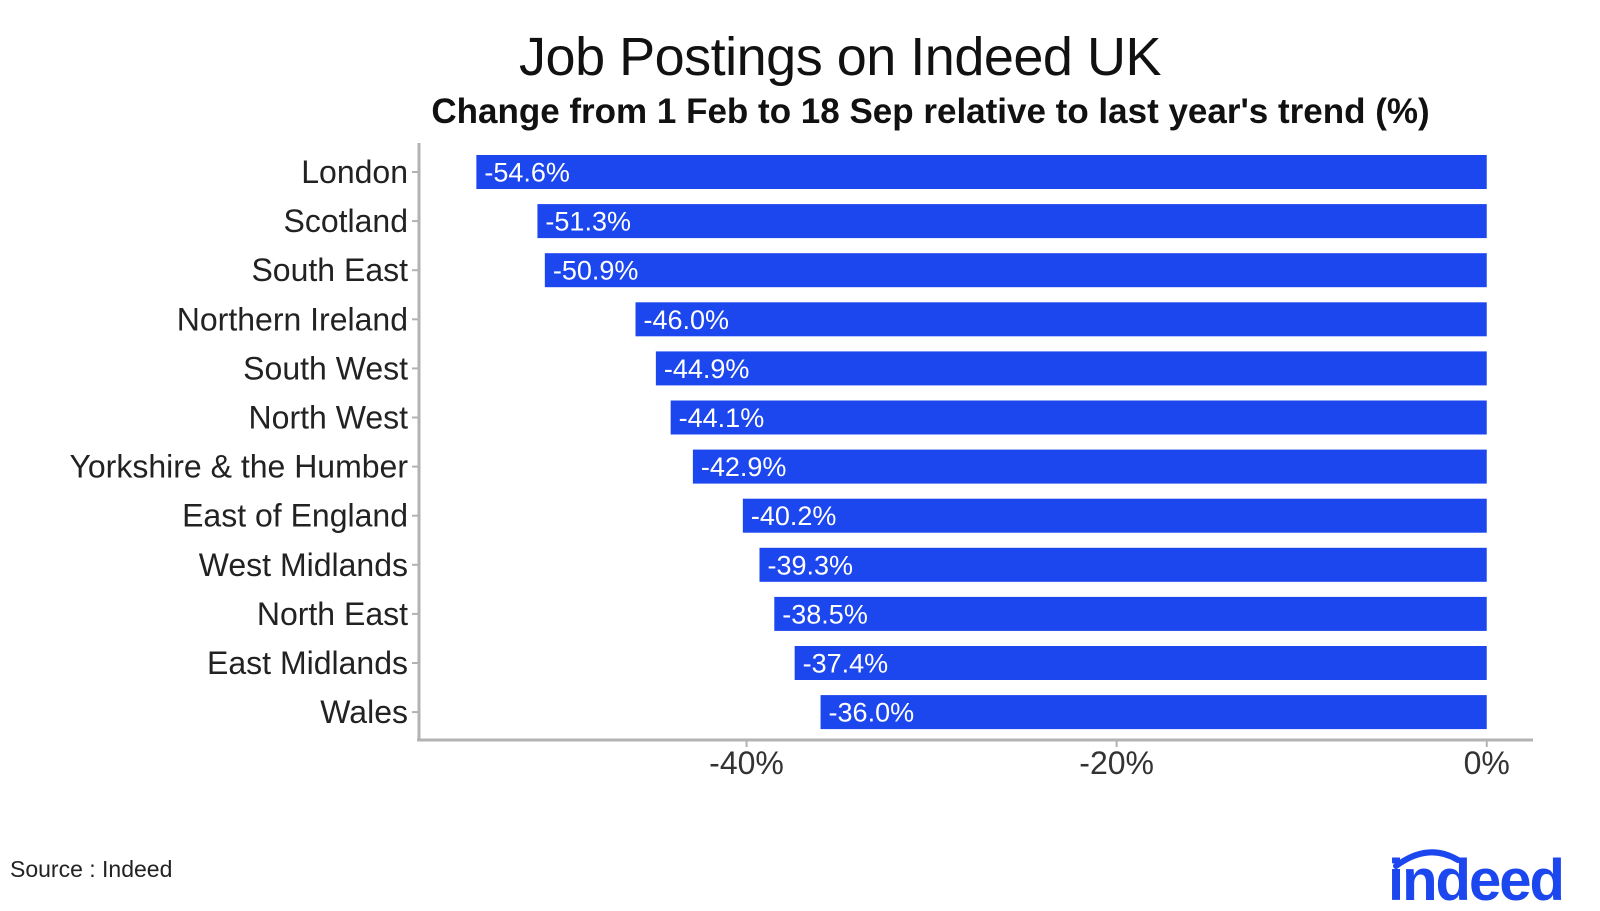 The image size is (1600, 911). What do you see at coordinates (345, 221) in the screenshot?
I see `category-label-scotland: Scotland` at bounding box center [345, 221].